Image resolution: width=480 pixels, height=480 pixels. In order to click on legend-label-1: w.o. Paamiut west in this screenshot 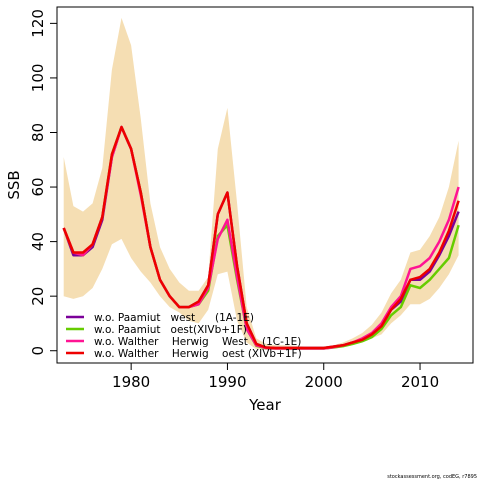, I will do `click(144, 318)`.